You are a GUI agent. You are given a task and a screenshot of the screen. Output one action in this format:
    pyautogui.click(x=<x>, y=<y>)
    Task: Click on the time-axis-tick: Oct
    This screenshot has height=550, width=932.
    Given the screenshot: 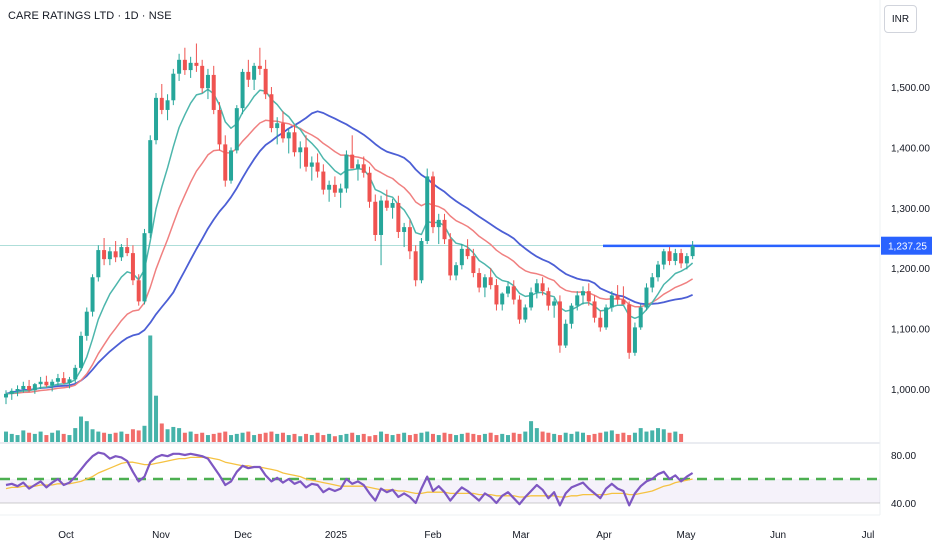 What is the action you would take?
    pyautogui.click(x=66, y=535)
    